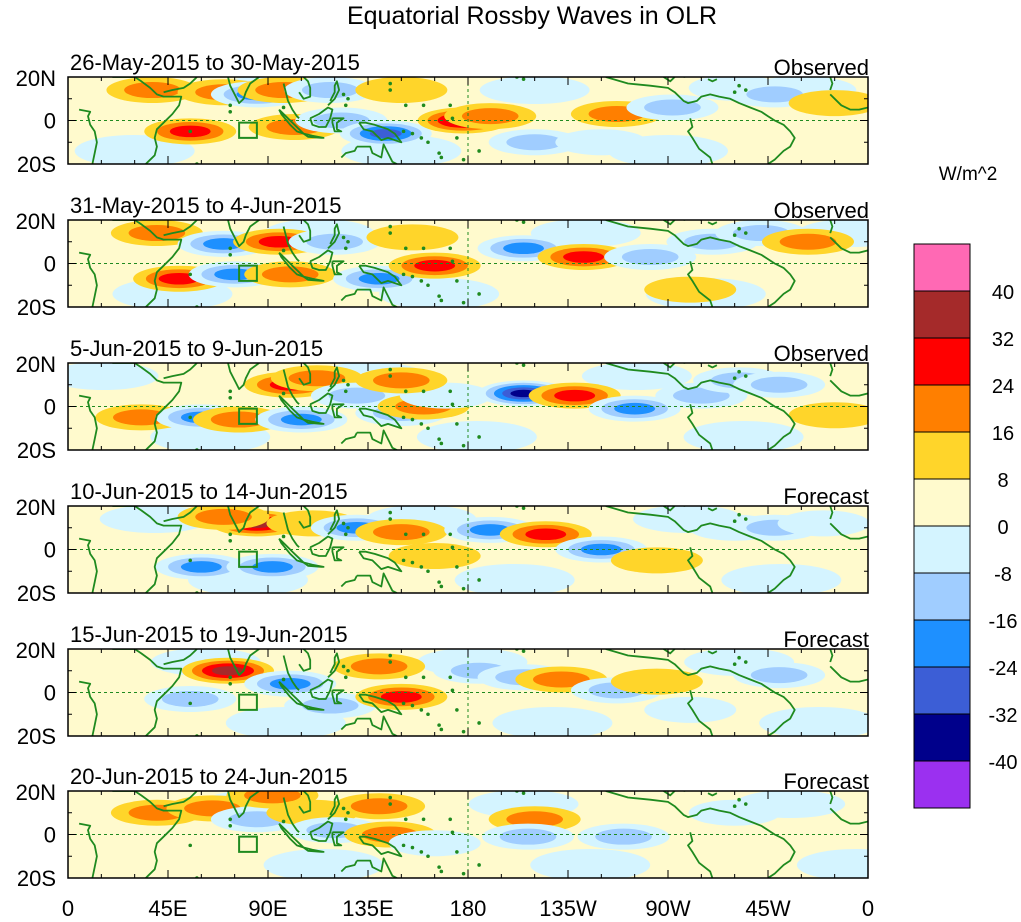  Describe the element at coordinates (1003, 716) in the screenshot. I see `colorbar-label: -32` at that location.